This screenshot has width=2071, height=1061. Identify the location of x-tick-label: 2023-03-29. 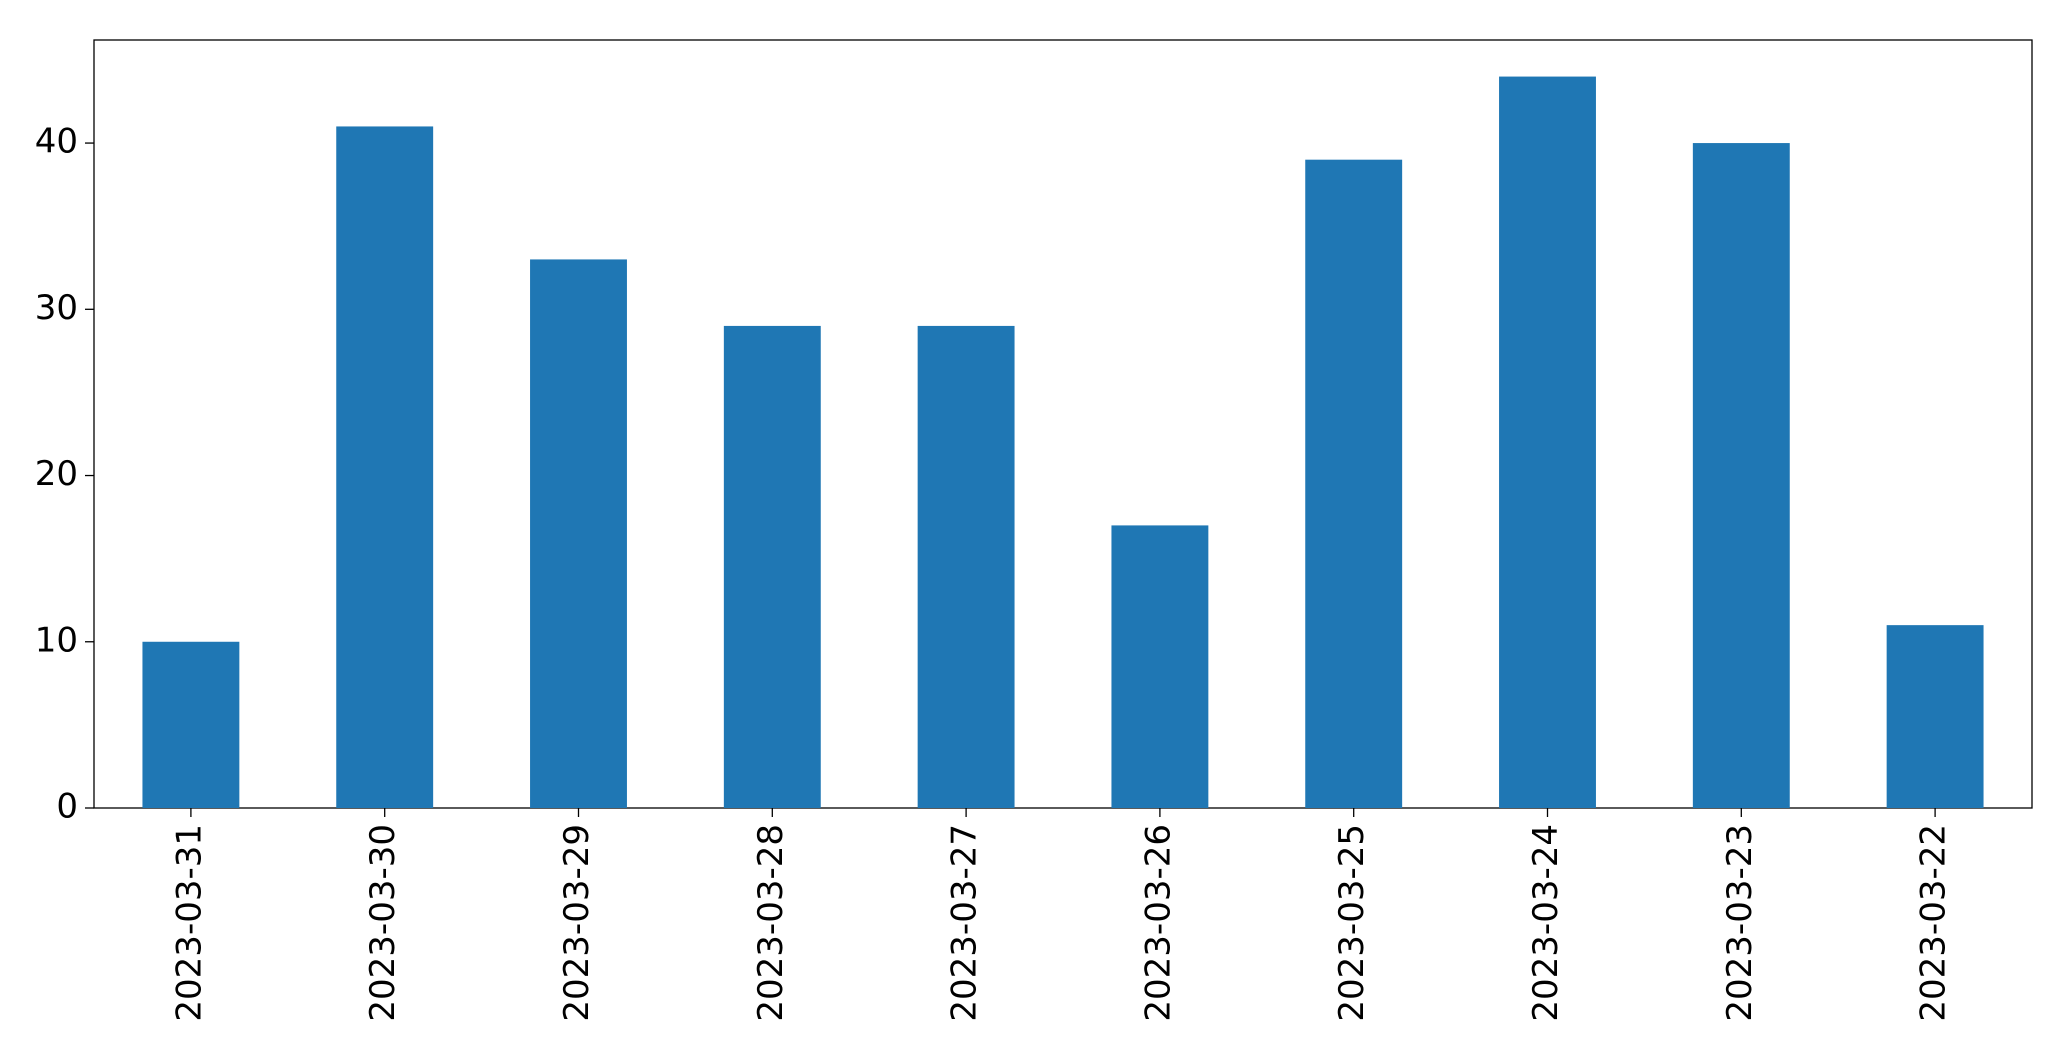
(577, 923).